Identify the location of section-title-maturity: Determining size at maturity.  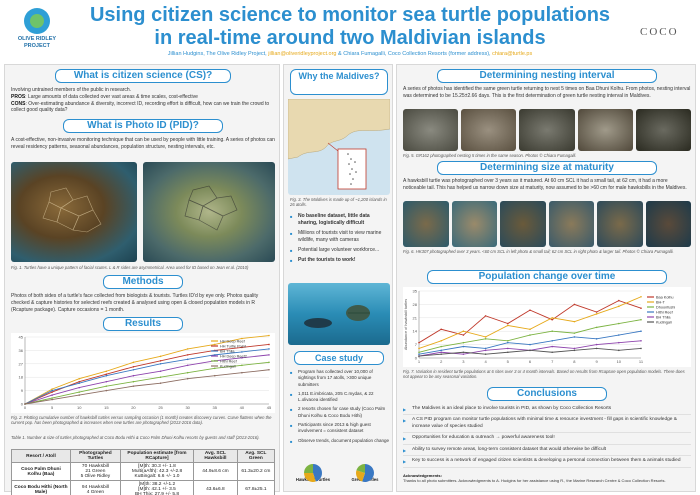
(547, 168).